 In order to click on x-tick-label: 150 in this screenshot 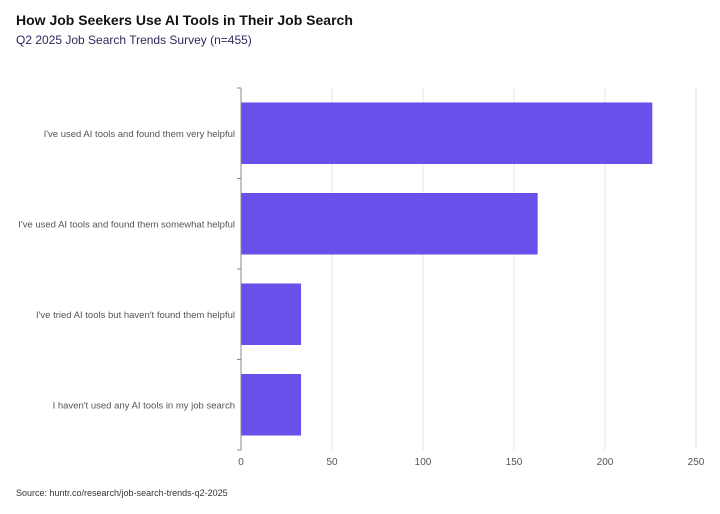, I will do `click(514, 462)`.